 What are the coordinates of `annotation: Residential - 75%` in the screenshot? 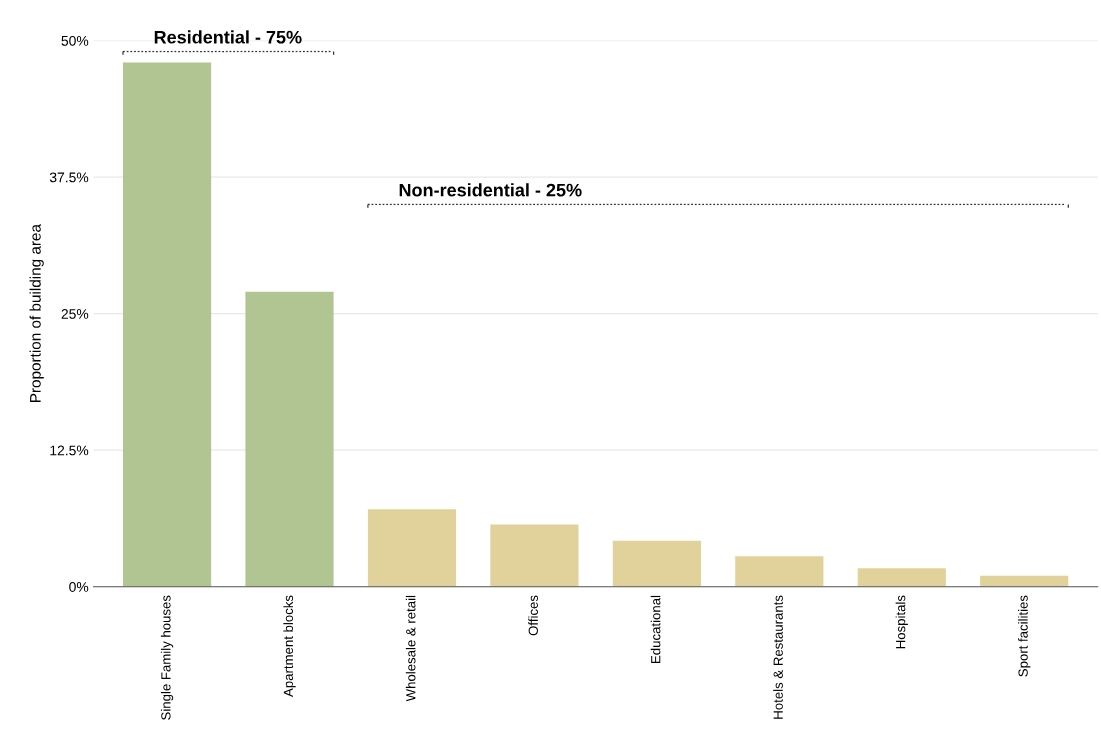 It's located at (228, 37).